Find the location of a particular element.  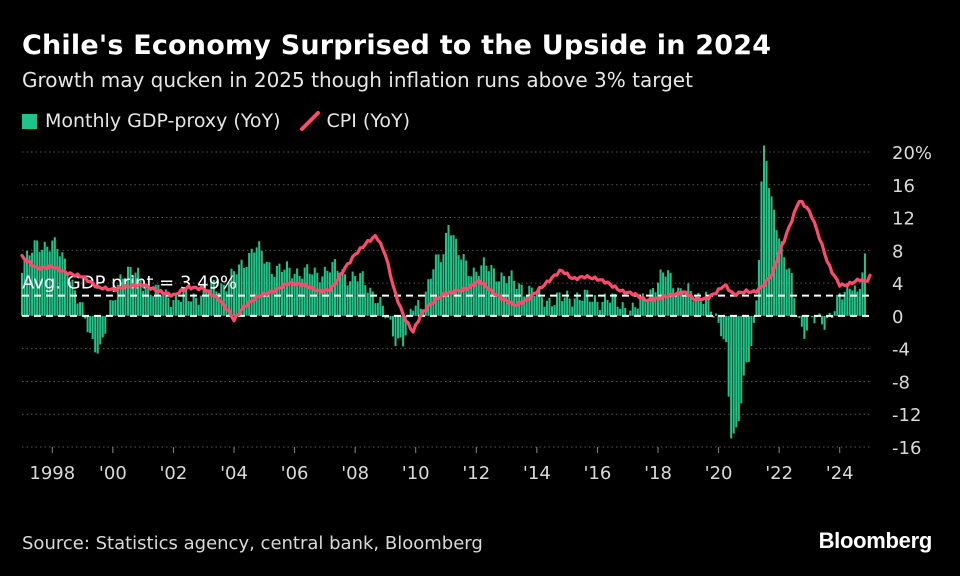

y-tick-label: -12 is located at coordinates (906, 415).